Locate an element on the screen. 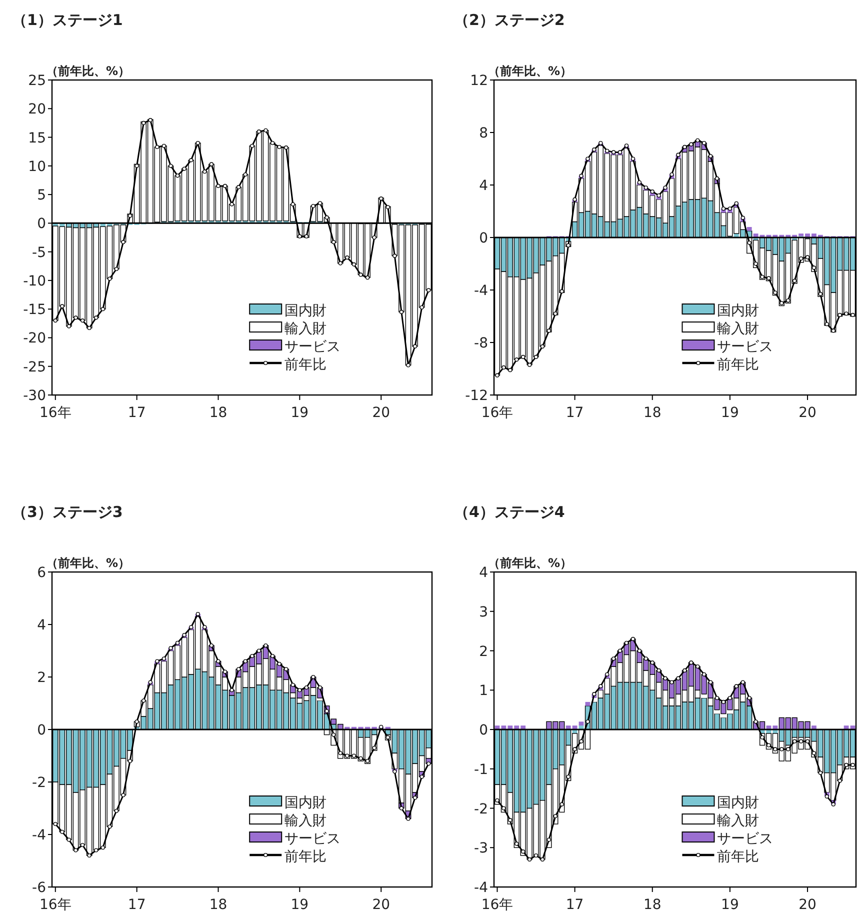  y-tick-label: -3 is located at coordinates (481, 848).